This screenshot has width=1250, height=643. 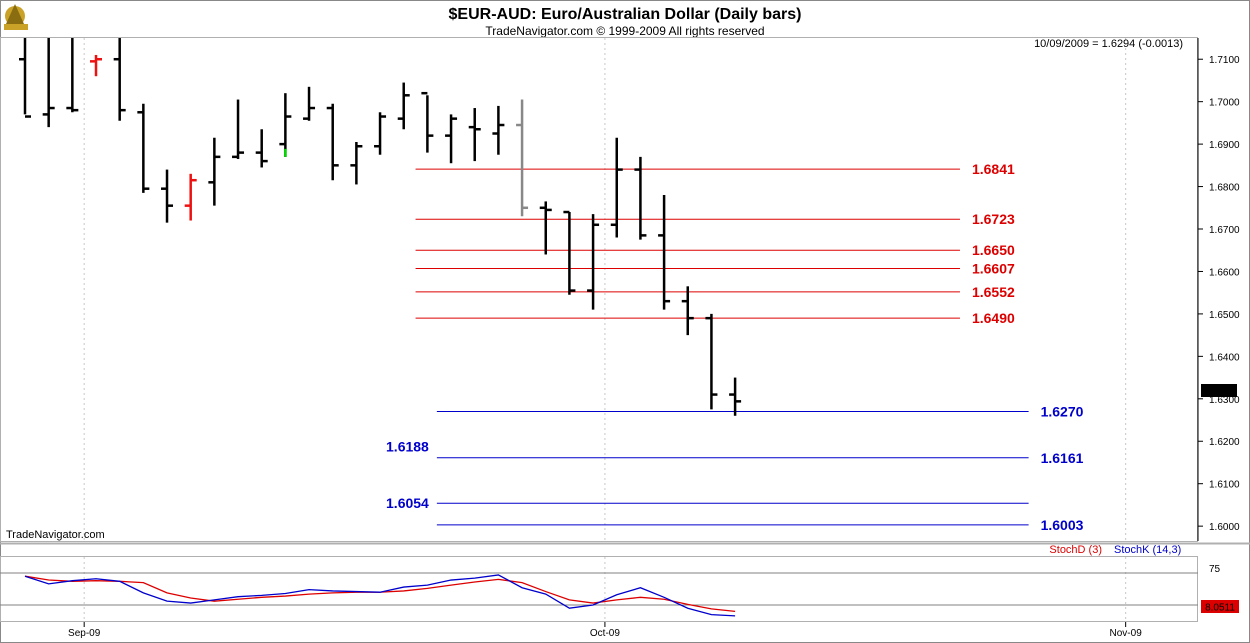 I want to click on y-tick-label: 1.7000, so click(x=1224, y=103).